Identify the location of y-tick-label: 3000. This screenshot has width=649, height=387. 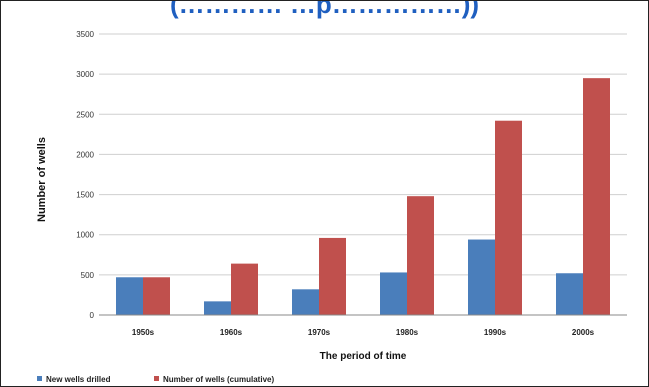
(85, 74).